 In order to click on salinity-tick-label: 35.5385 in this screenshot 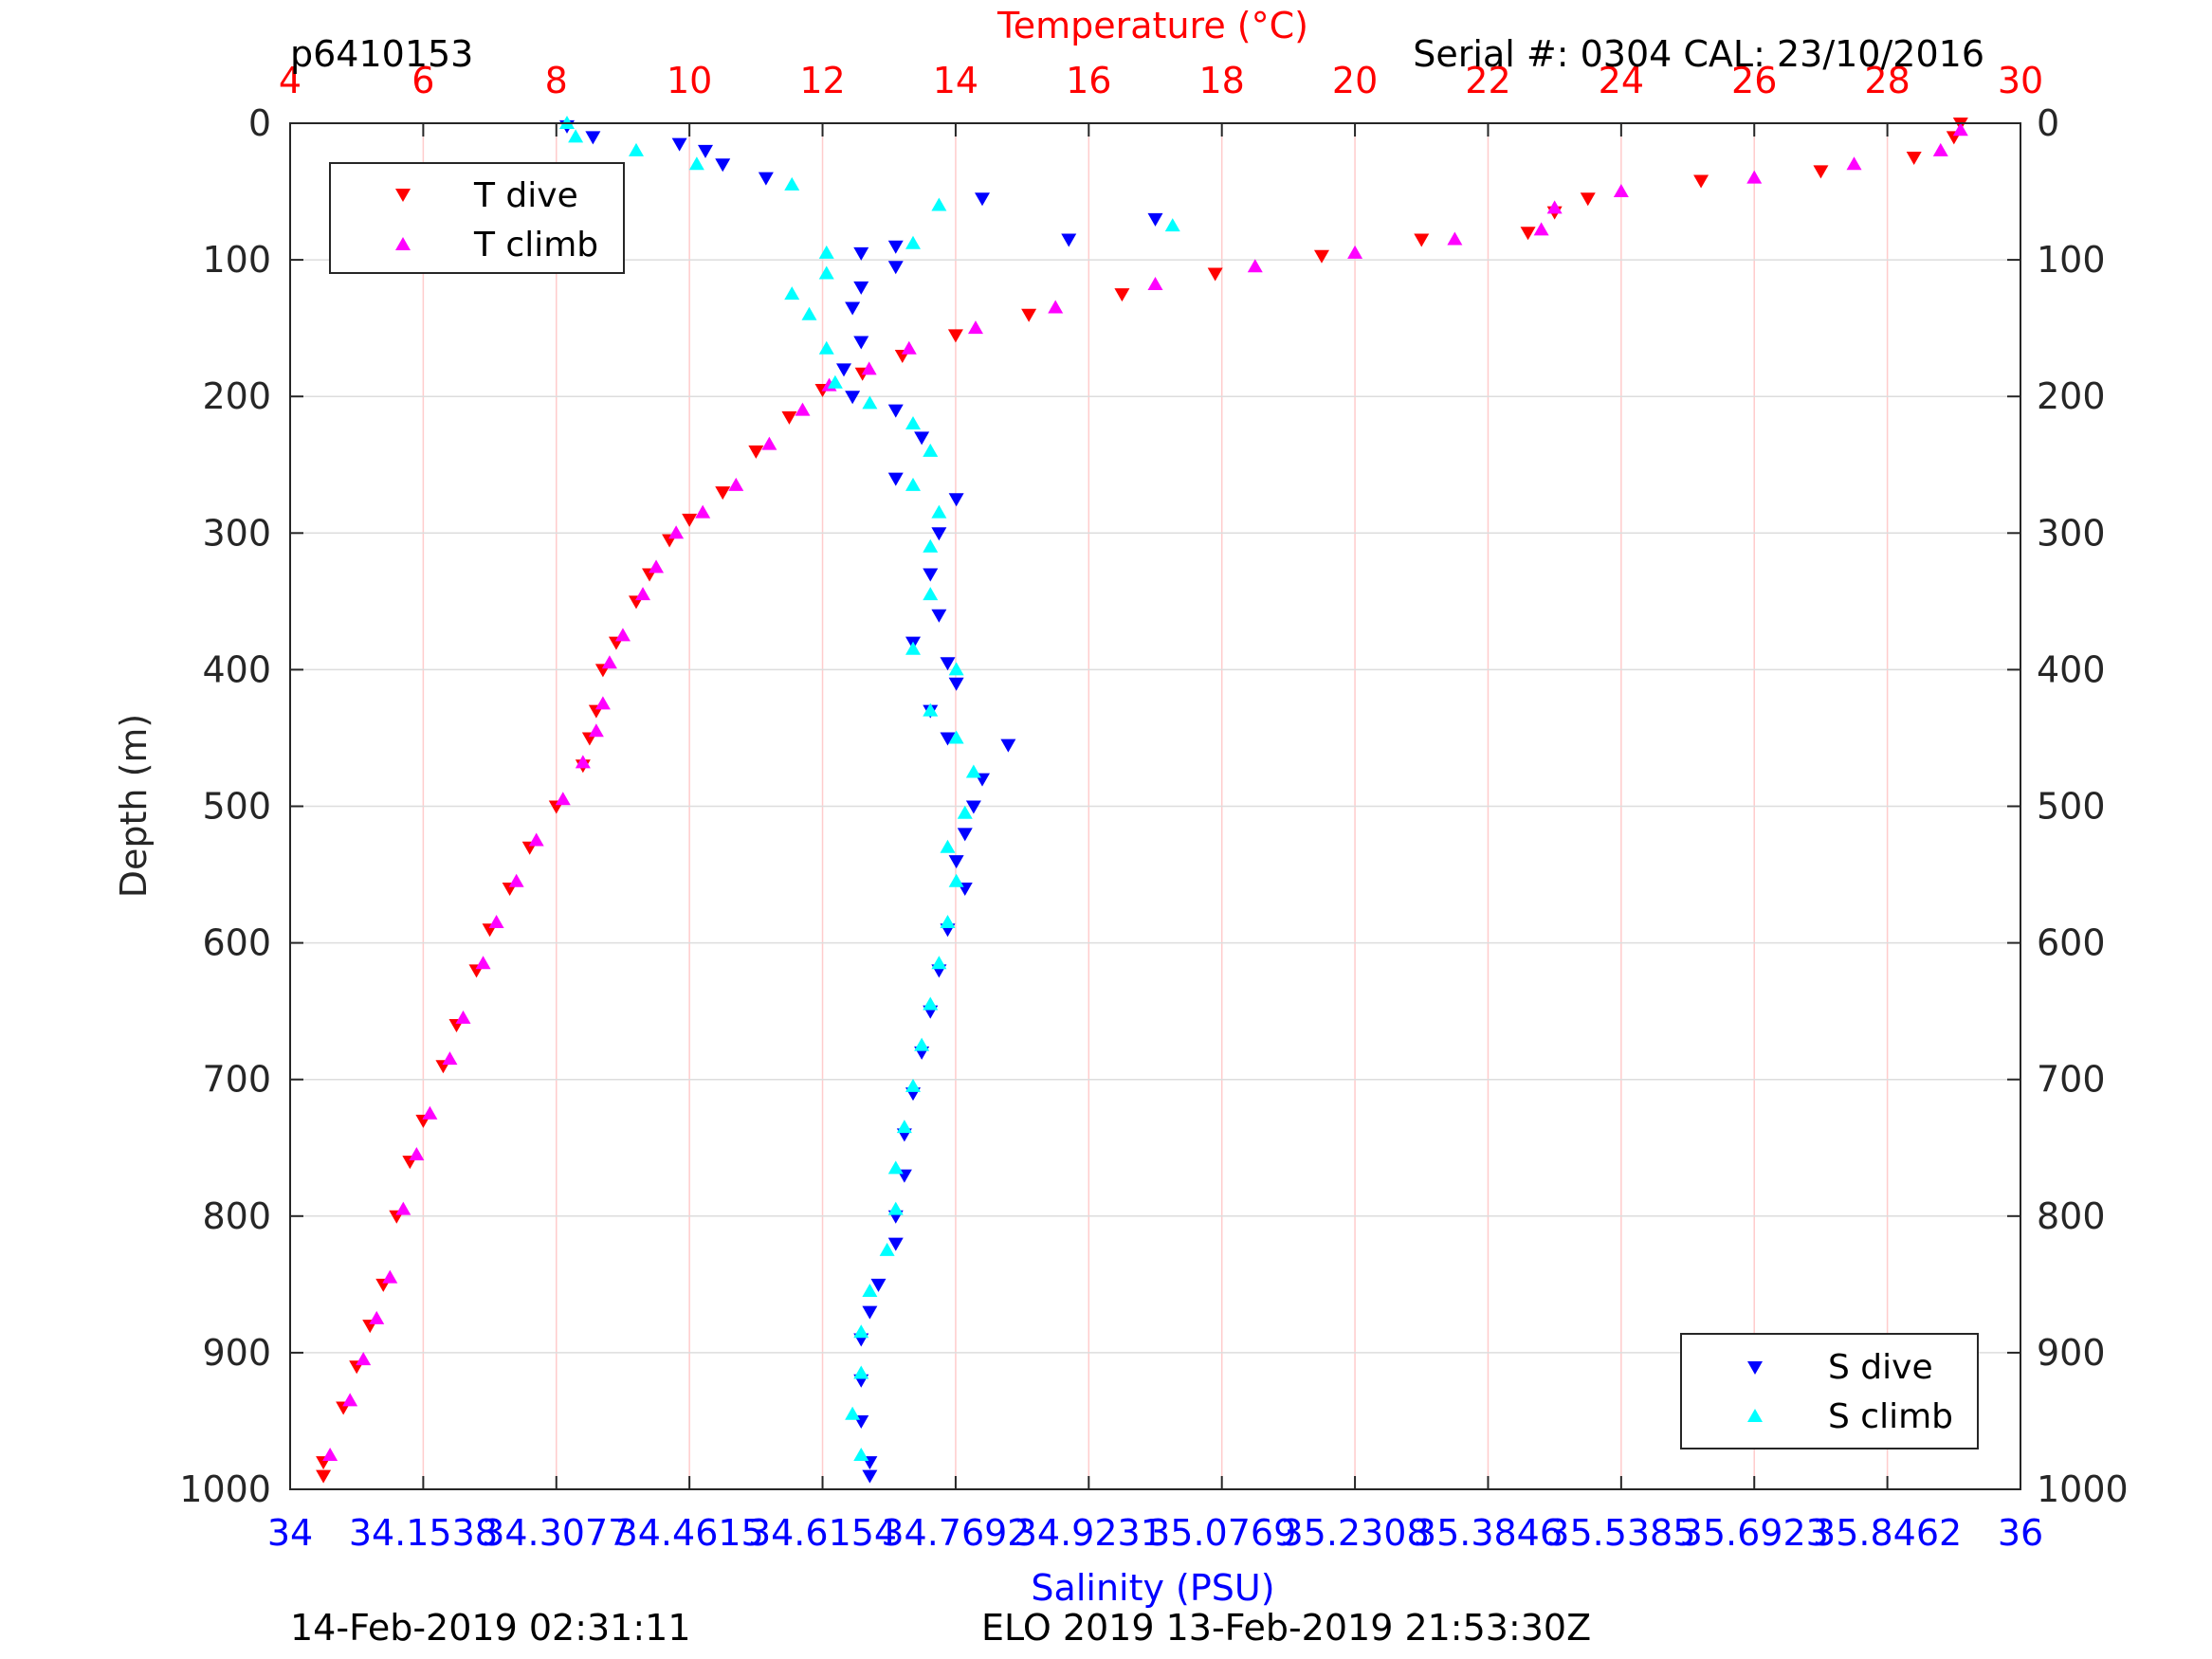, I will do `click(1620, 1533)`.